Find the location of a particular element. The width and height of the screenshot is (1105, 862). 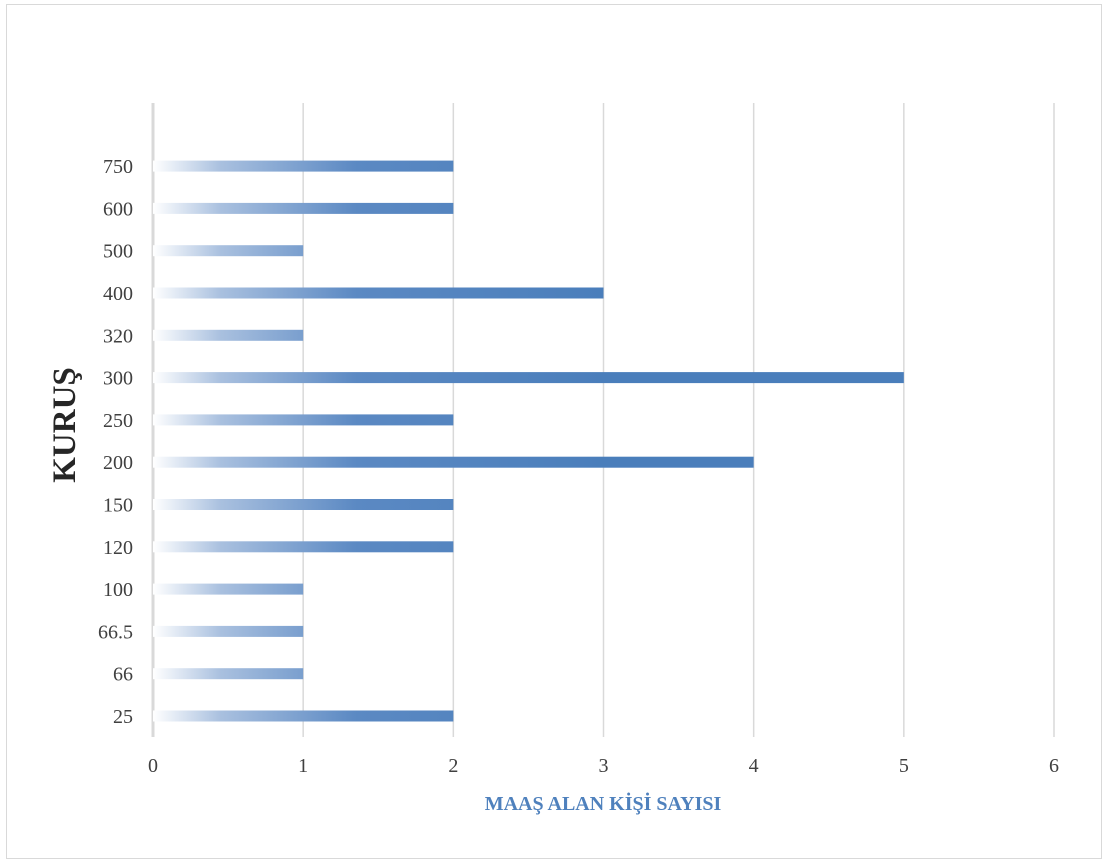

y-tick-label: 200 is located at coordinates (118, 463).